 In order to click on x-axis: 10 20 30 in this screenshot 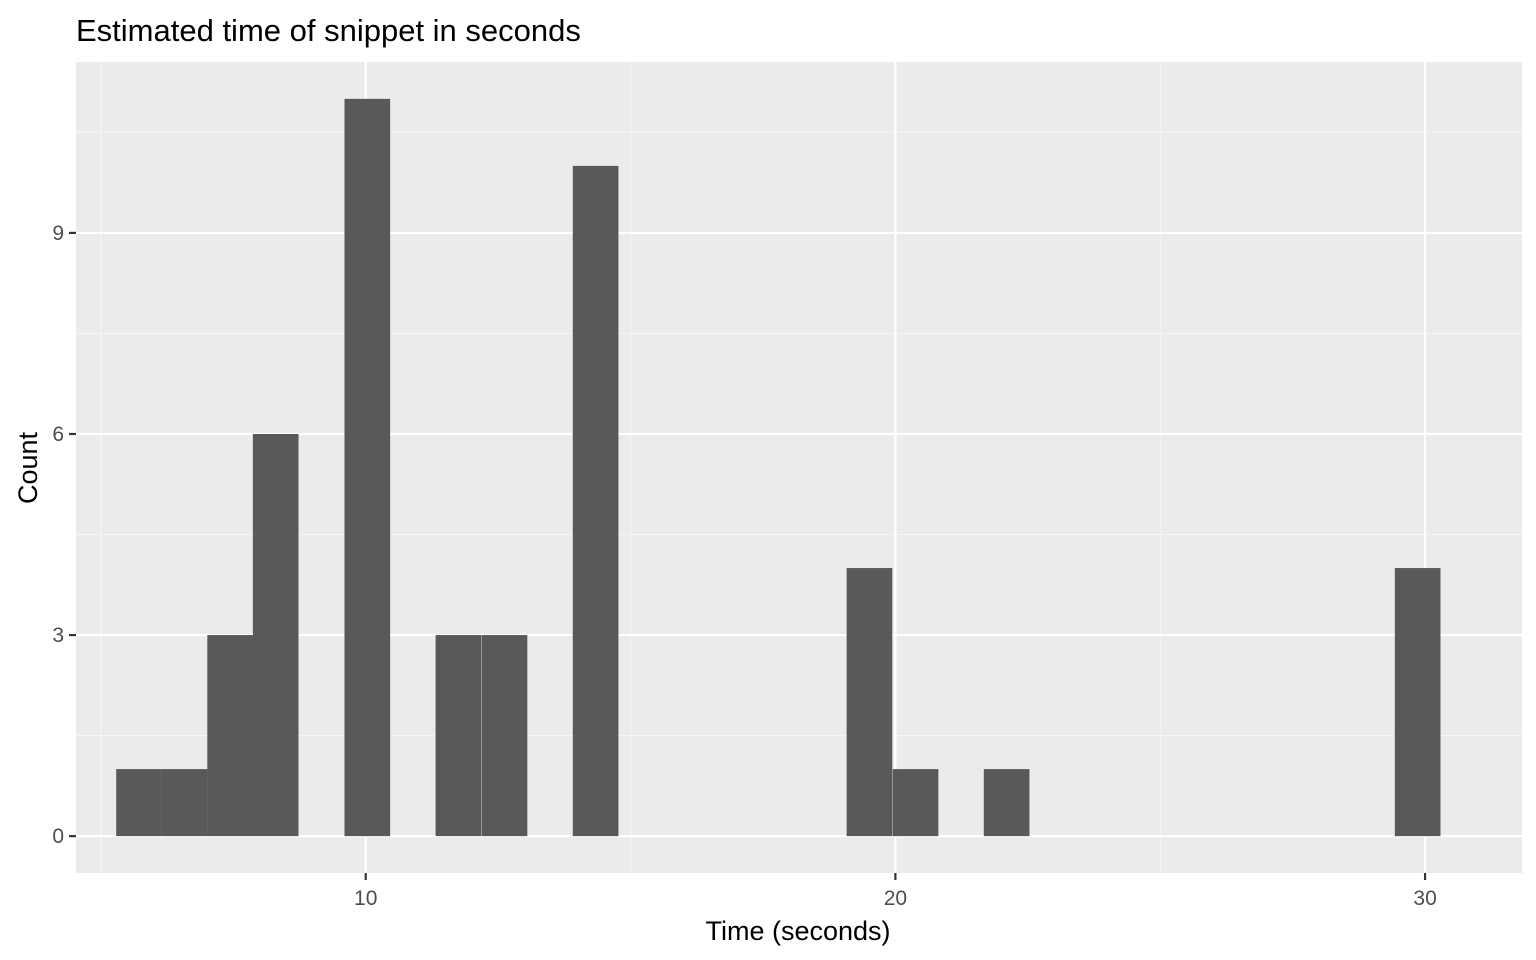, I will do `click(895, 891)`.